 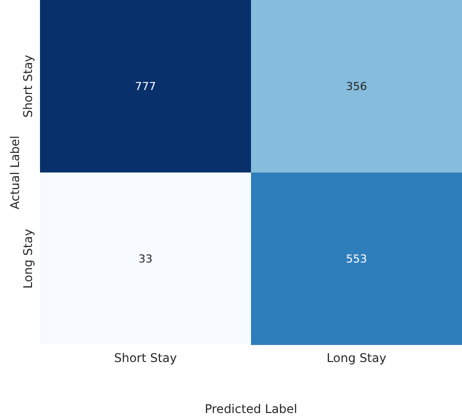 I want to click on data-label: 777, so click(x=145, y=86).